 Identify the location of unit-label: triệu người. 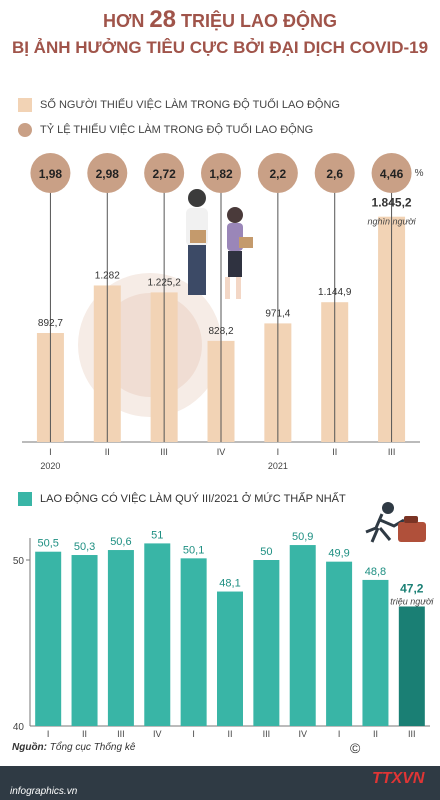
(412, 601).